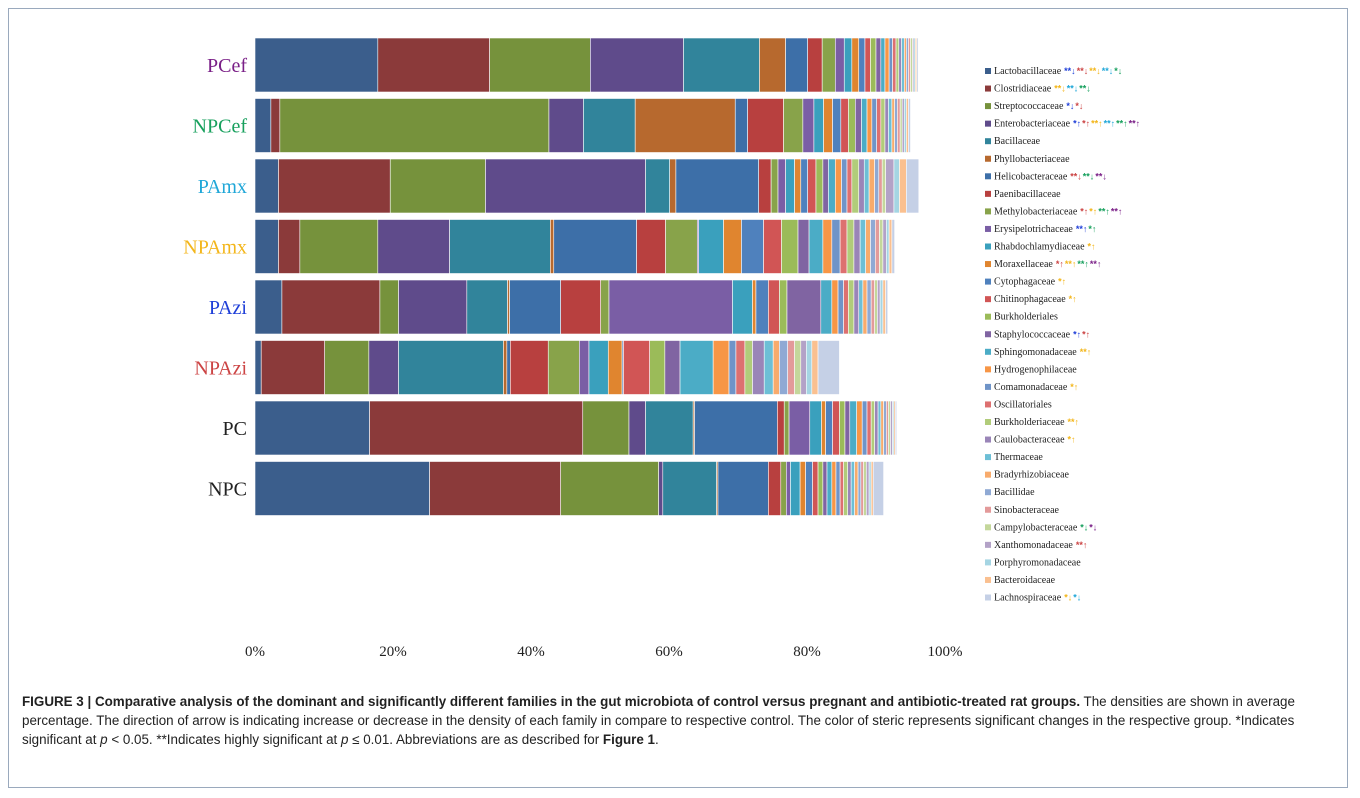 This screenshot has height=798, width=1360. I want to click on legend-label: Clostridiaceae, so click(1023, 89).